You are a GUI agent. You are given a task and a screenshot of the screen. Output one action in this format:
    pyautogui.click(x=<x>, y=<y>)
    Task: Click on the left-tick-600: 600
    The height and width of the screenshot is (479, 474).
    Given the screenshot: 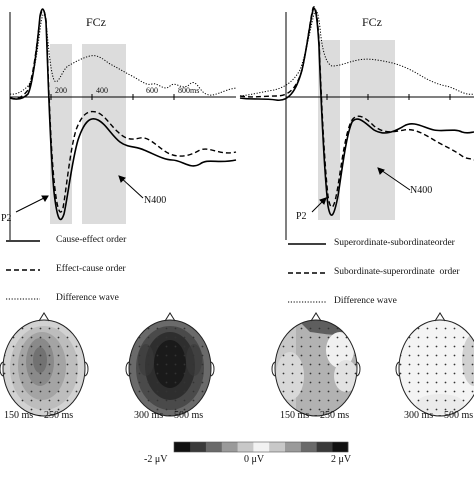 What is the action you would take?
    pyautogui.click(x=152, y=90)
    